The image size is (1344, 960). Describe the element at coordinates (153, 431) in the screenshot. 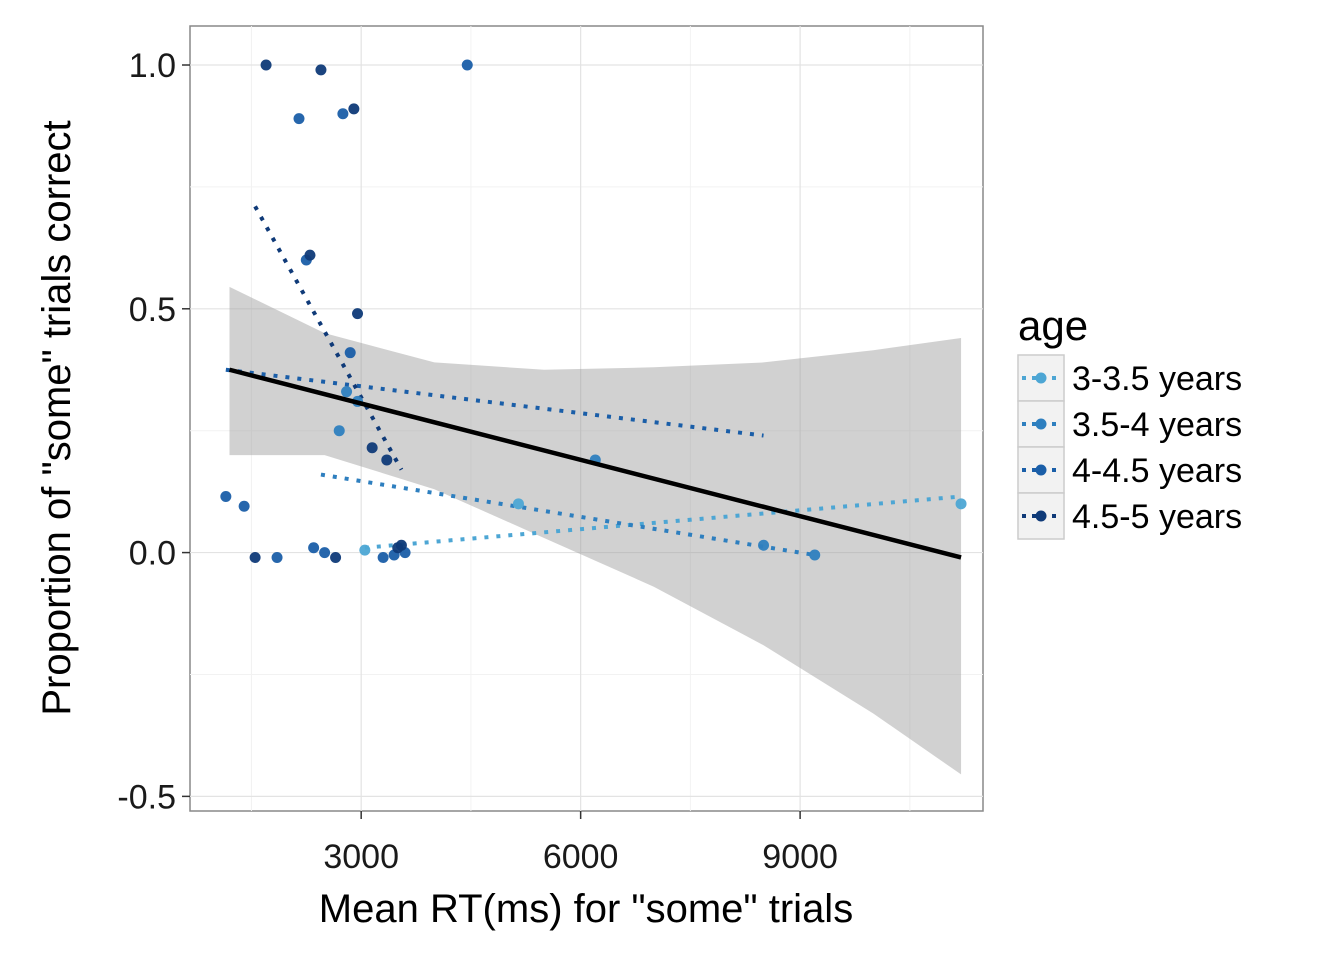

I see `y-axis: -0.5 0.0 0.5 1.0` at that location.